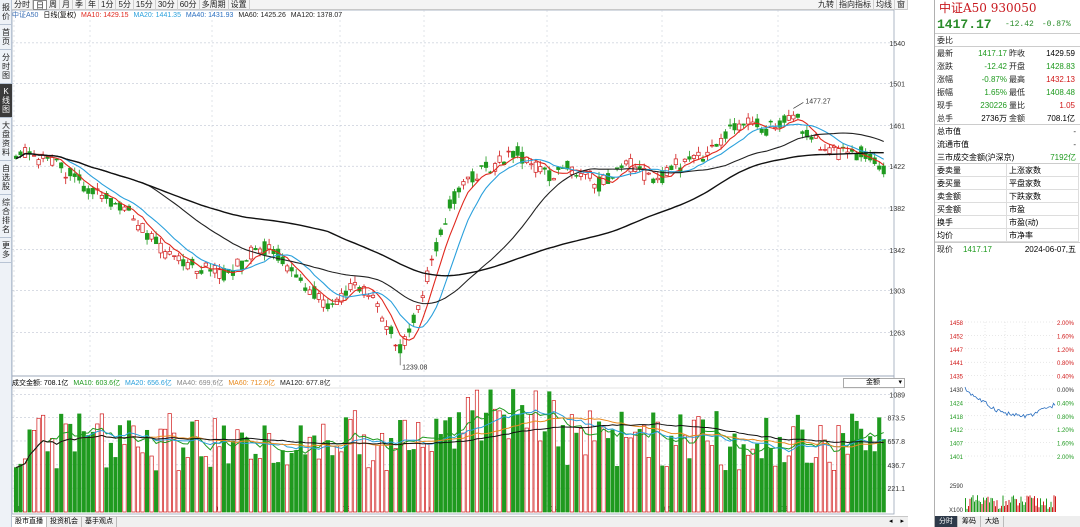 Image resolution: width=1080 pixels, height=527 pixels. I want to click on volume-amount: 成交金额: 708.1亿, so click(40, 383).